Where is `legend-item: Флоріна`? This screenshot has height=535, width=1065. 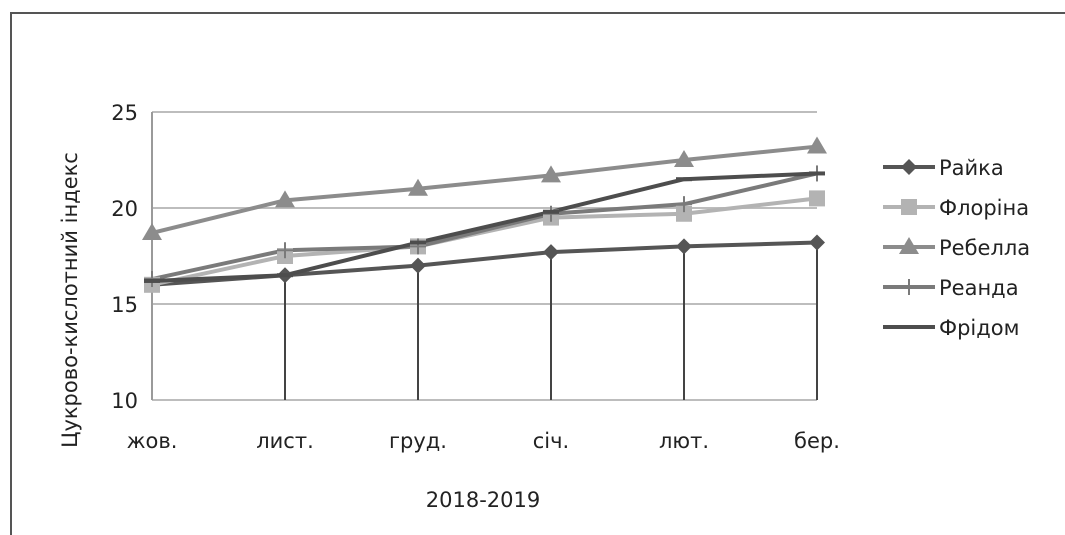
legend-item: Флоріна is located at coordinates (956, 208).